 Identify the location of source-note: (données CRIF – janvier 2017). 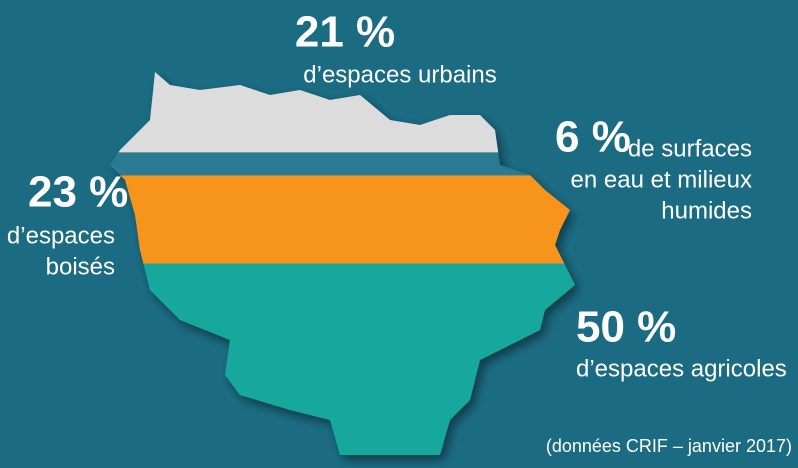
(669, 446).